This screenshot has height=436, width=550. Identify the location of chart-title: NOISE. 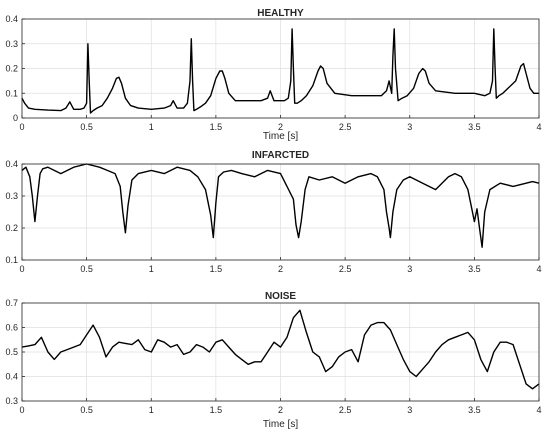
(280, 296).